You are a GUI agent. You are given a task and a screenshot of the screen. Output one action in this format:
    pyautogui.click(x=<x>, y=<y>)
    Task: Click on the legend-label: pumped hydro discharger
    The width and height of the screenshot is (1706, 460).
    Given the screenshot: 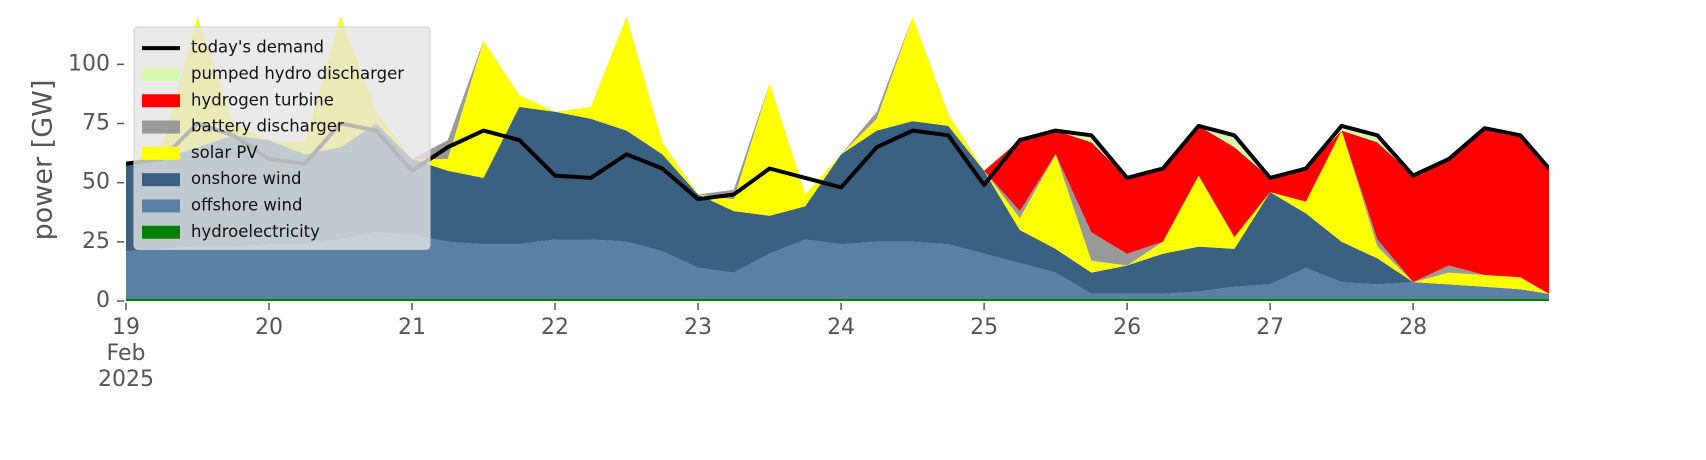 What is the action you would take?
    pyautogui.click(x=297, y=73)
    